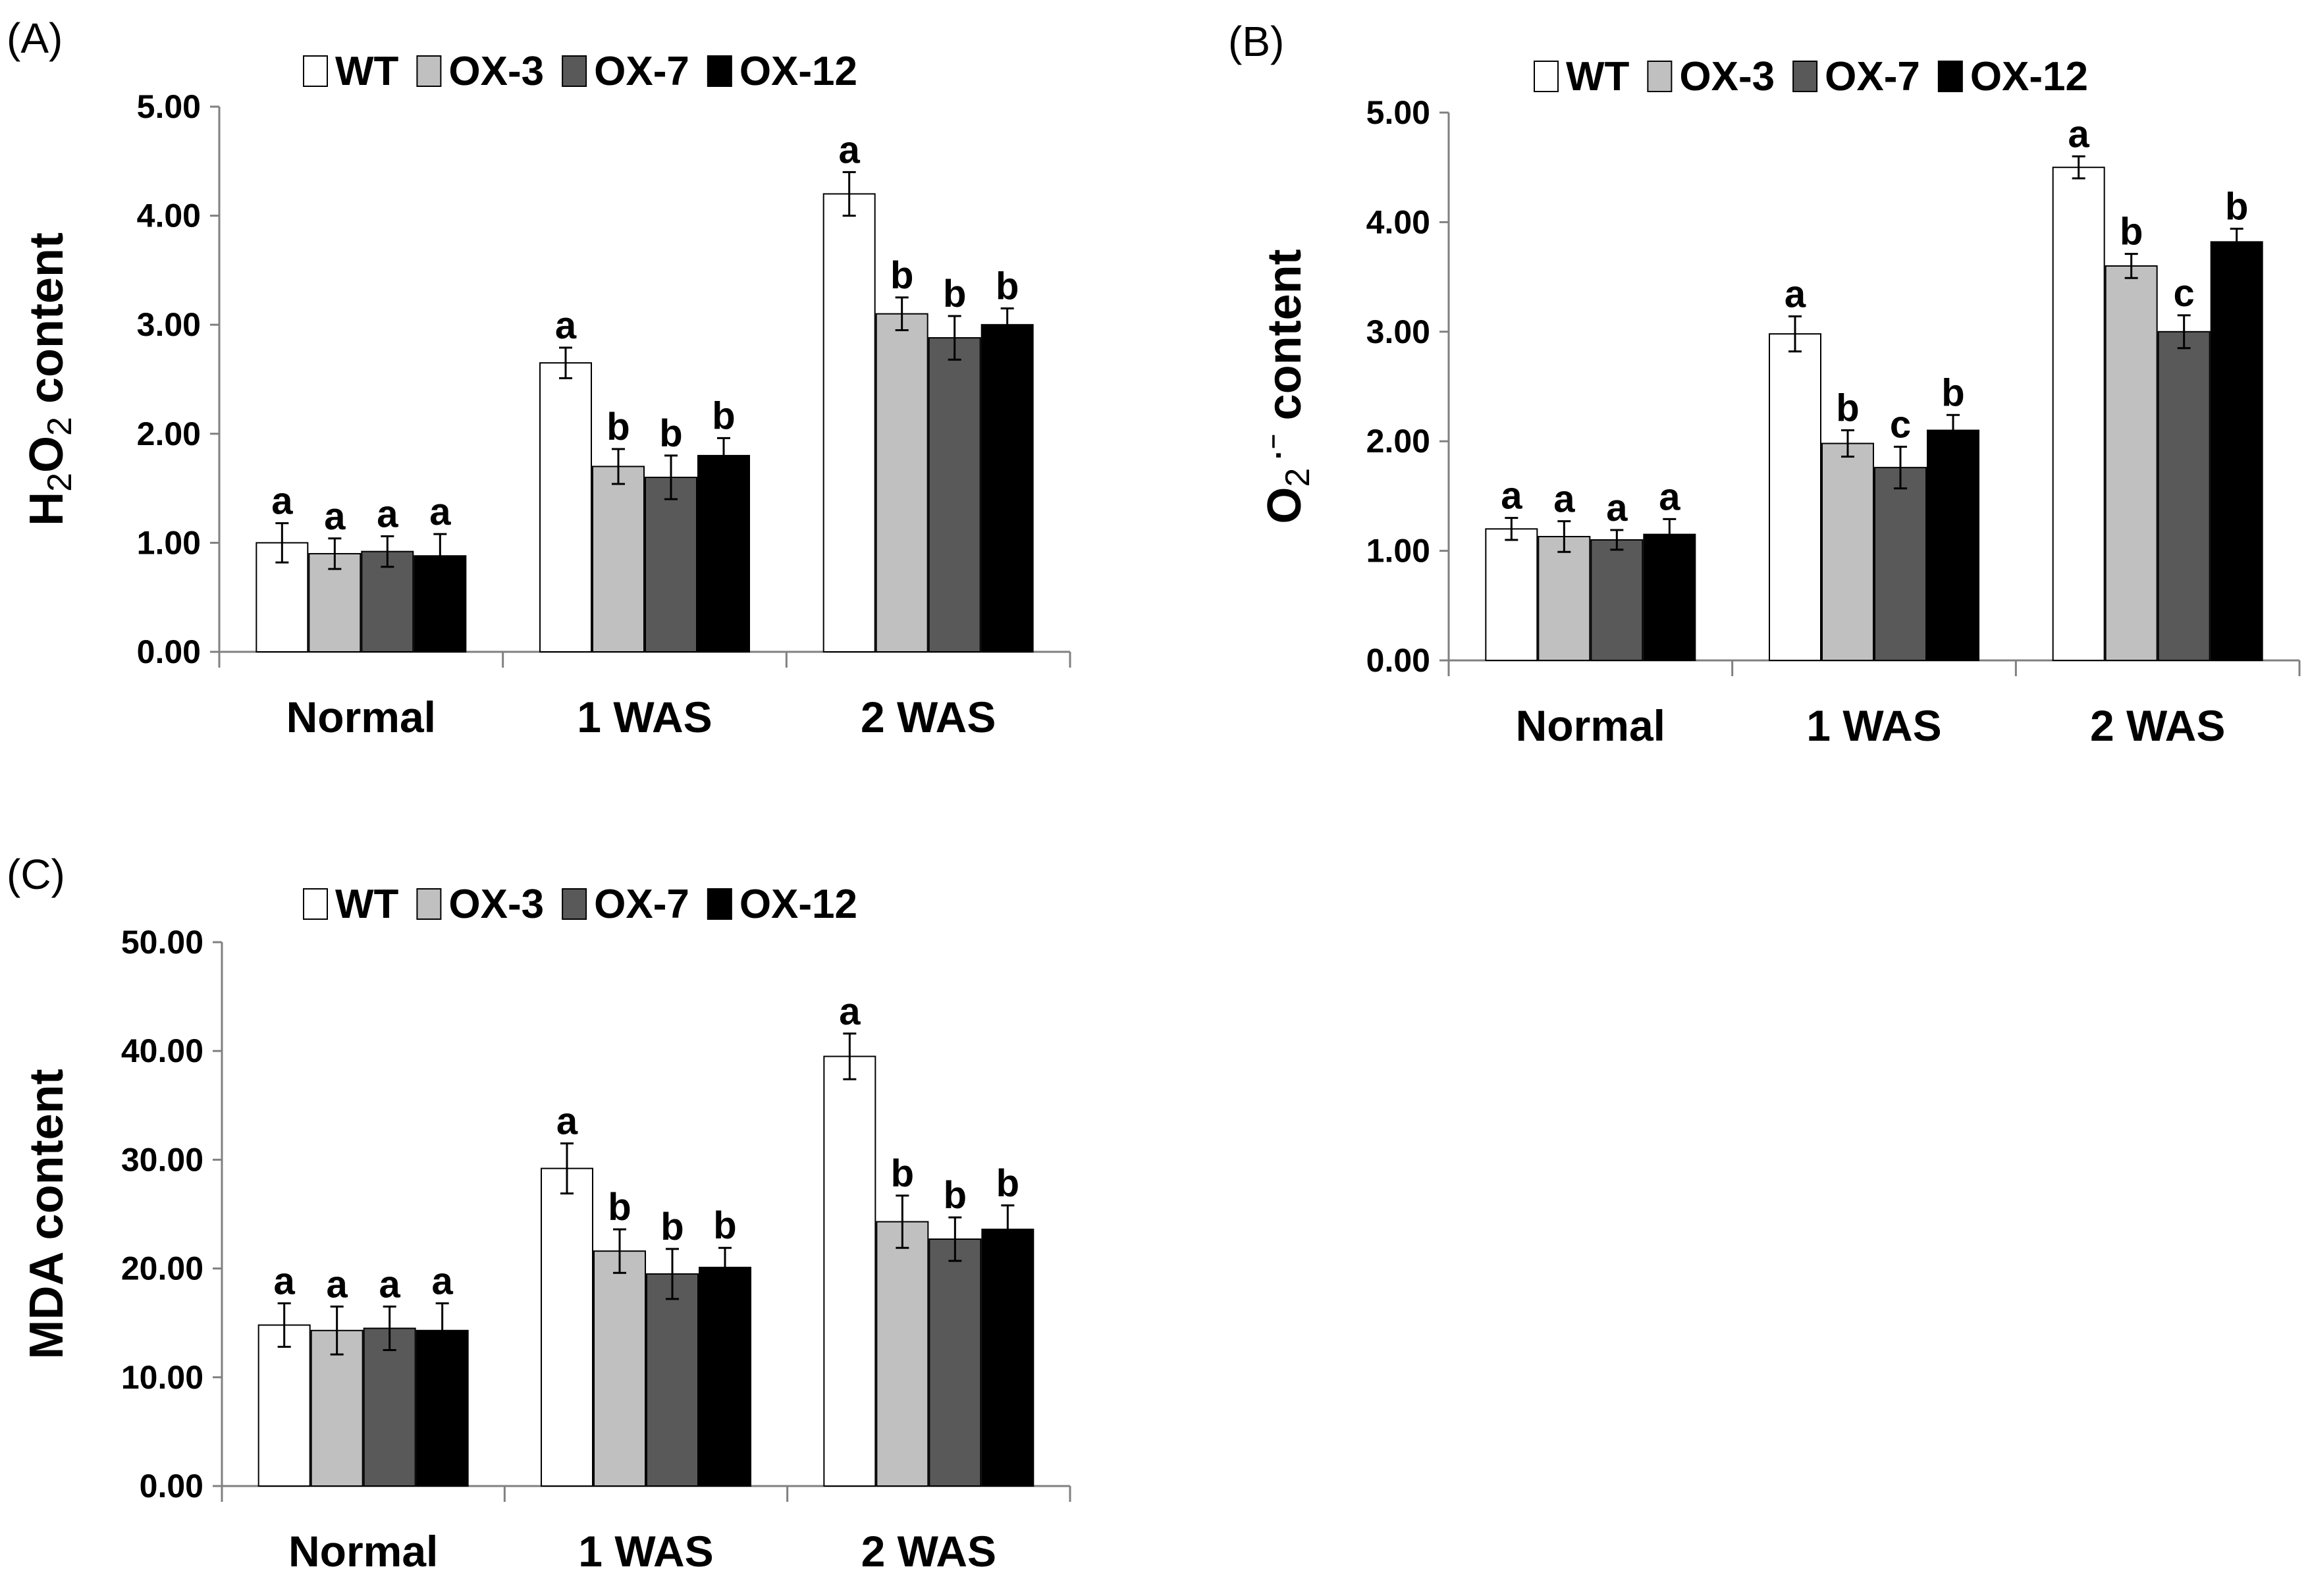 The image size is (2310, 1596). Describe the element at coordinates (162, 1378) in the screenshot. I see `y-tick-label: 10.00` at that location.